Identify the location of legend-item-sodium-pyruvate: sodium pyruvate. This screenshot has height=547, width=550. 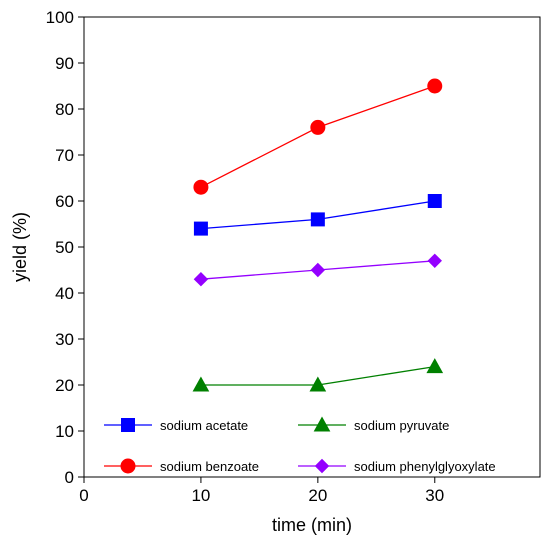
(373, 424).